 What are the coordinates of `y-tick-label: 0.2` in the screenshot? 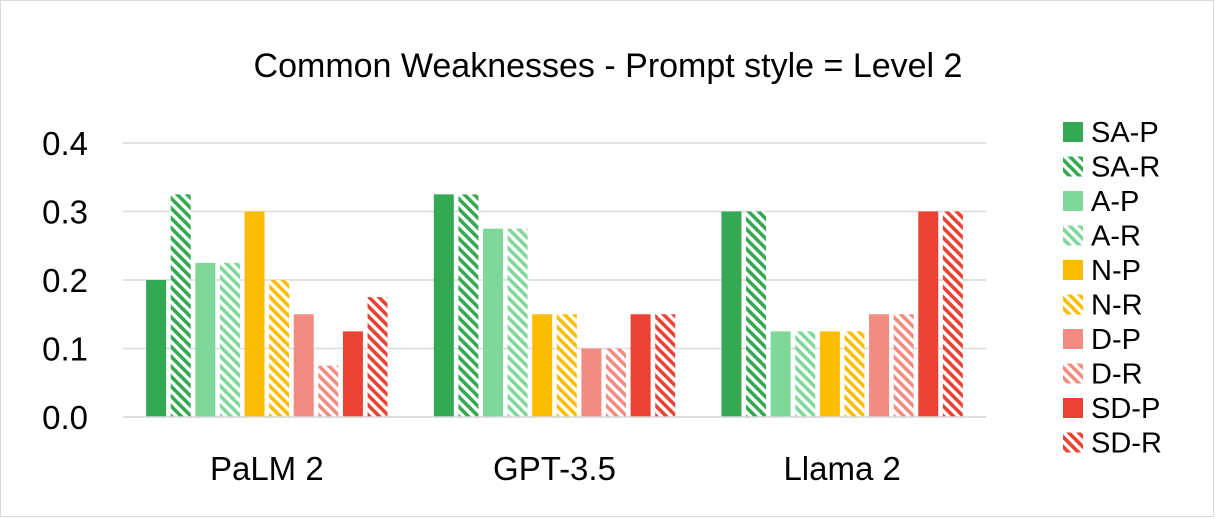 It's located at (65, 280).